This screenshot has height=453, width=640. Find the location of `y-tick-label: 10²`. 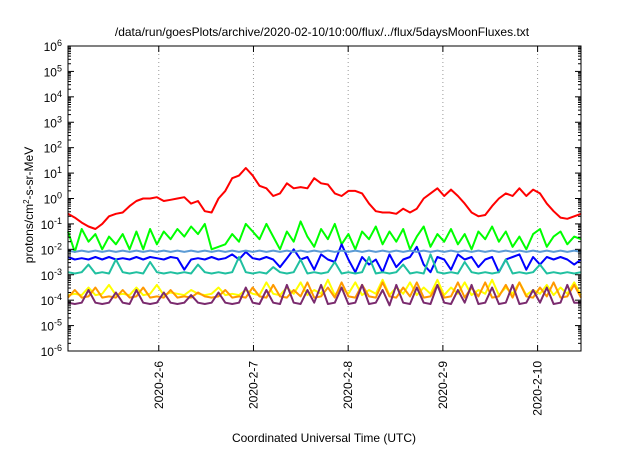

y-tick-label: 10² is located at coordinates (53, 148).